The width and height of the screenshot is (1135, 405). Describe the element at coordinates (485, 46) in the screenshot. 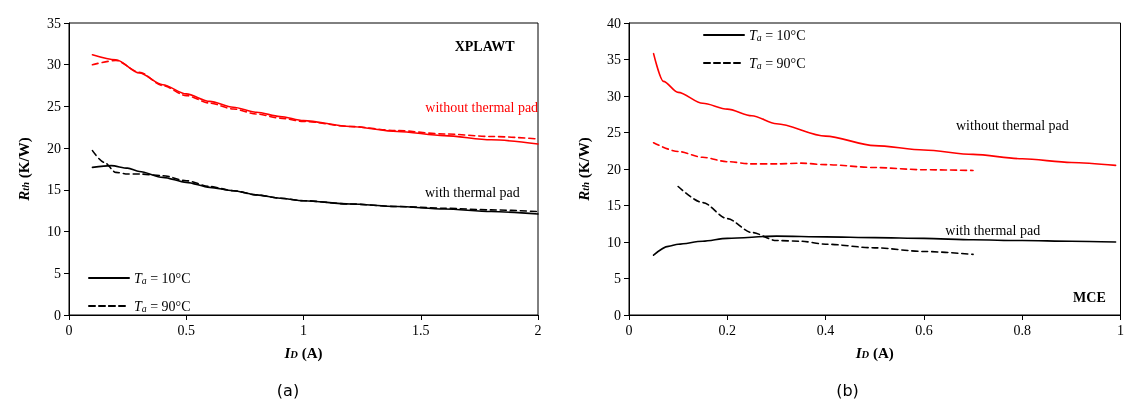

I see `annotation: XPLAWT` at that location.